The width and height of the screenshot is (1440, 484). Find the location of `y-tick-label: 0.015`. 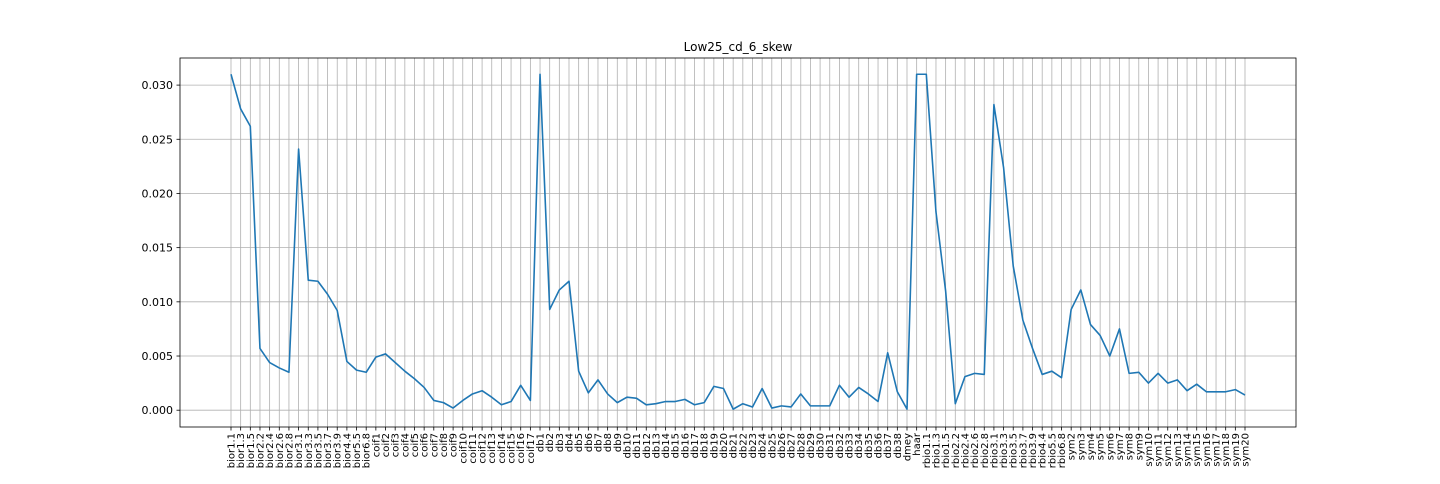

y-tick-label: 0.015 is located at coordinates (158, 248).